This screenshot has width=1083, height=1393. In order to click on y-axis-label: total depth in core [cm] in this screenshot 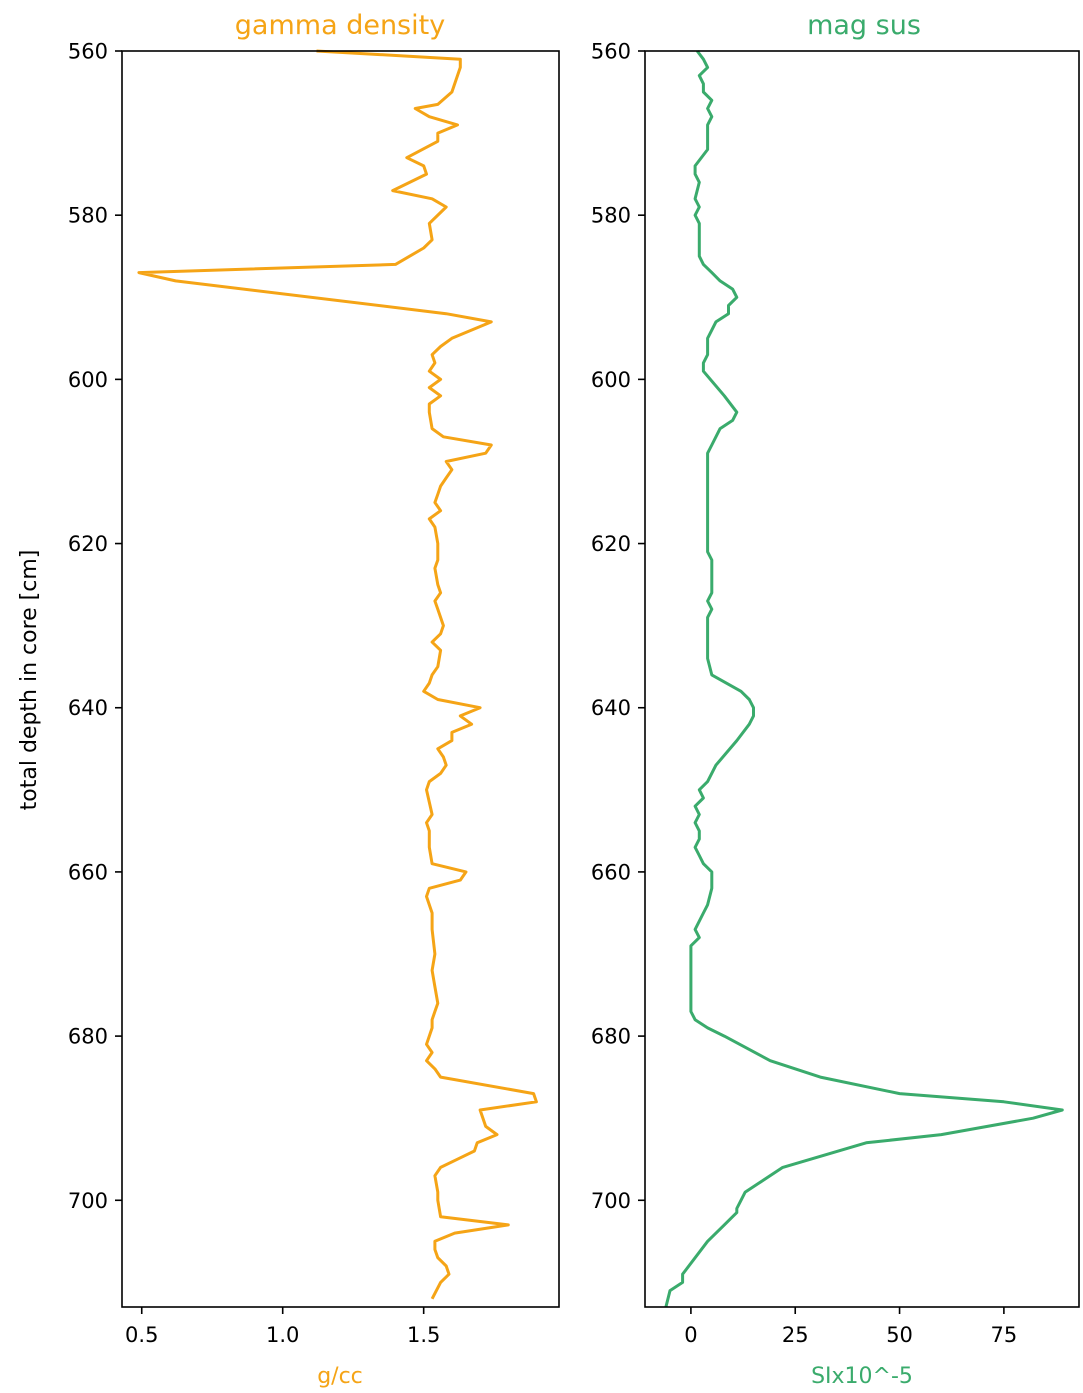, I will do `click(29, 680)`.